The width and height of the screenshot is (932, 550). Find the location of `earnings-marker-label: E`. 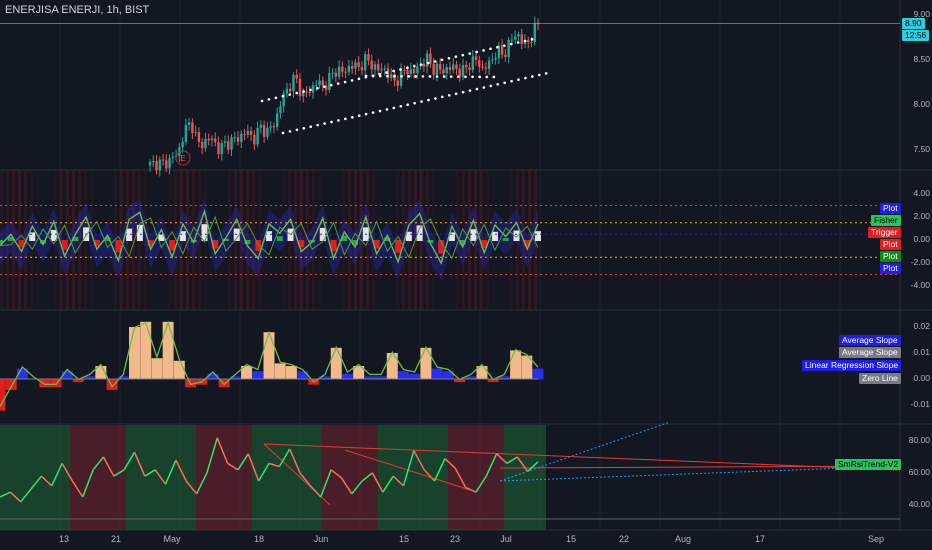

earnings-marker-label: E is located at coordinates (182, 158).